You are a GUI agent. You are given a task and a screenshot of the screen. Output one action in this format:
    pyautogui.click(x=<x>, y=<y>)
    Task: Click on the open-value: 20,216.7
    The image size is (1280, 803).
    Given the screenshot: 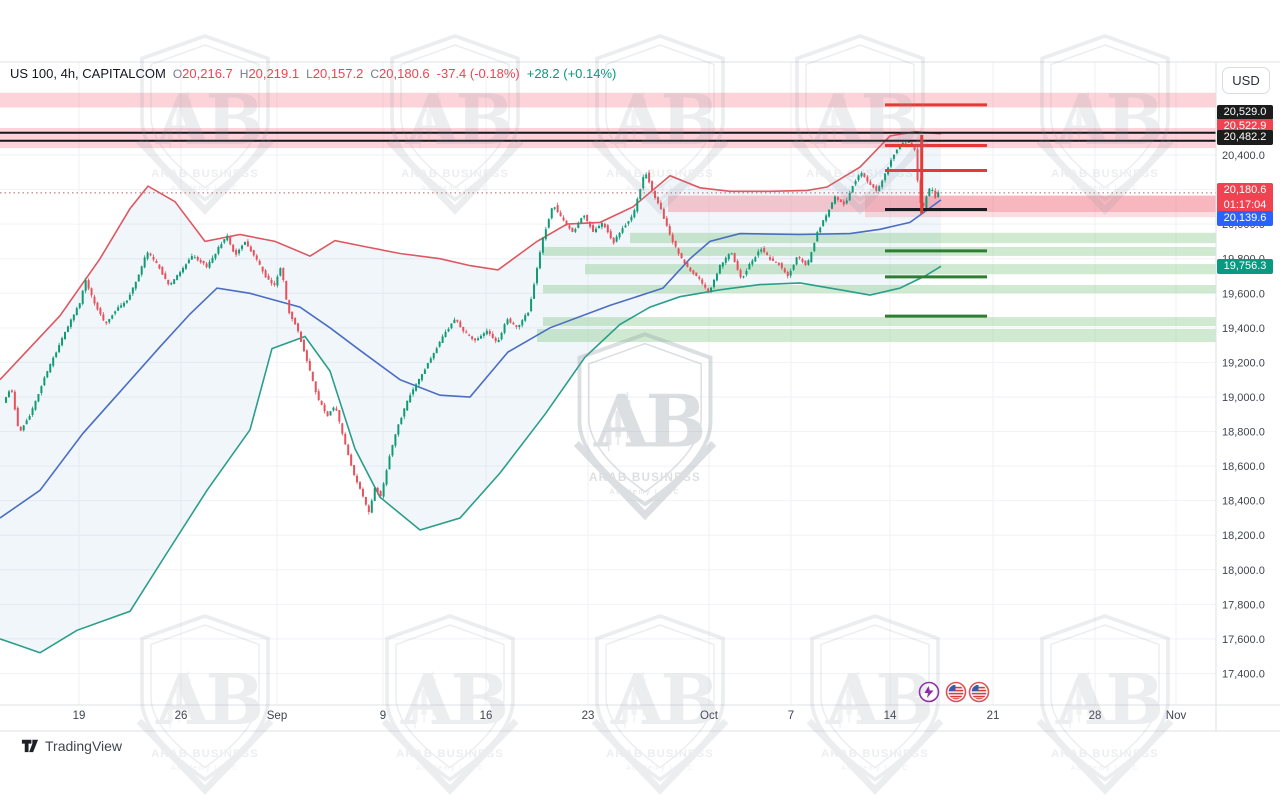 What is the action you would take?
    pyautogui.click(x=207, y=73)
    